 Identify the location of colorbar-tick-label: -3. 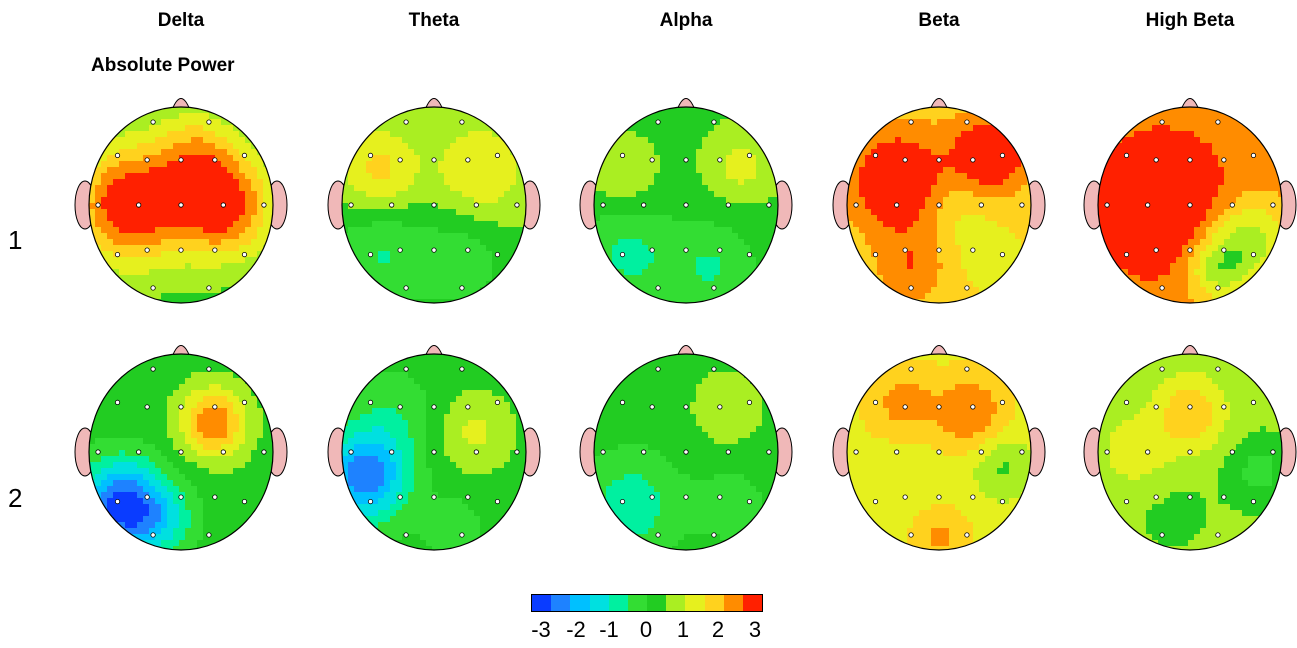
(541, 629).